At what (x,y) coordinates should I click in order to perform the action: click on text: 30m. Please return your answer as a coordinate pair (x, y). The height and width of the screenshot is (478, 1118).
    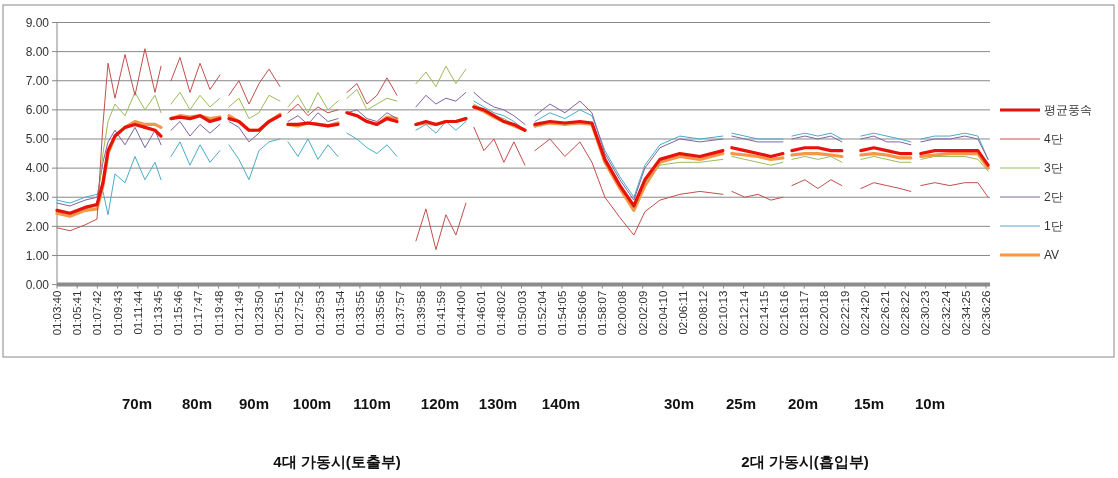
    Looking at the image, I should click on (679, 403).